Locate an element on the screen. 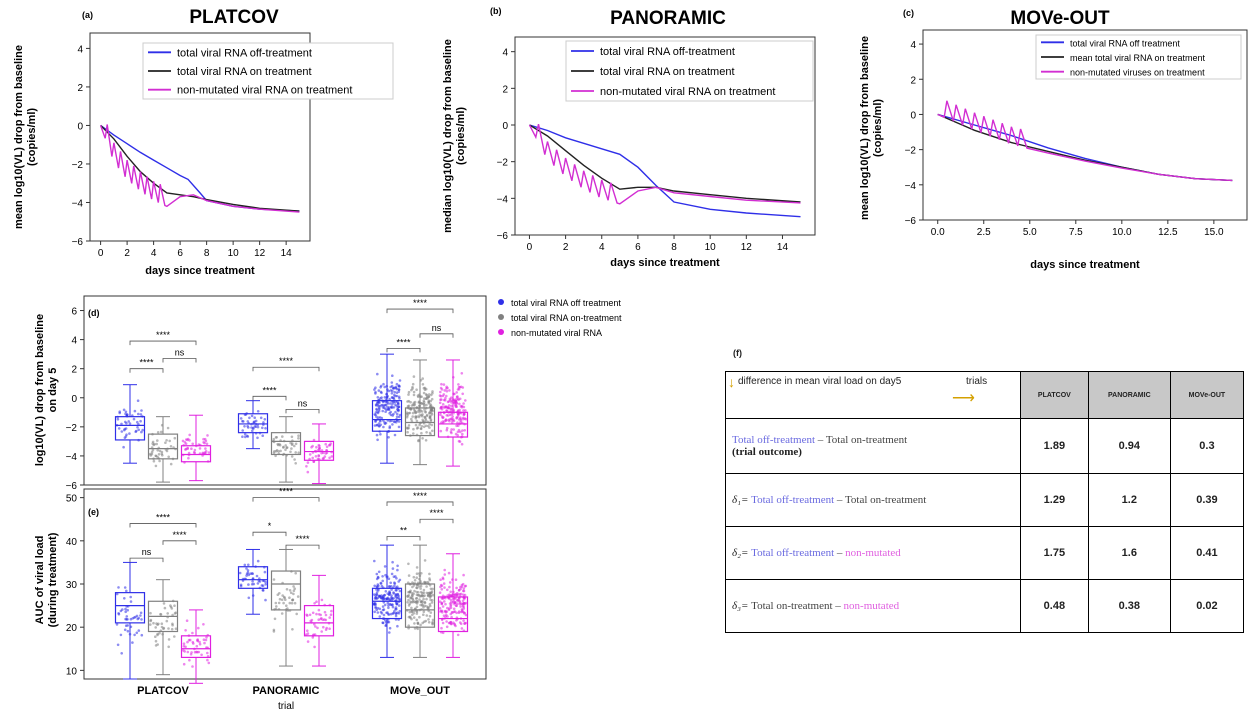 The height and width of the screenshot is (713, 1250). y-tick-label: 2 is located at coordinates (505, 89).